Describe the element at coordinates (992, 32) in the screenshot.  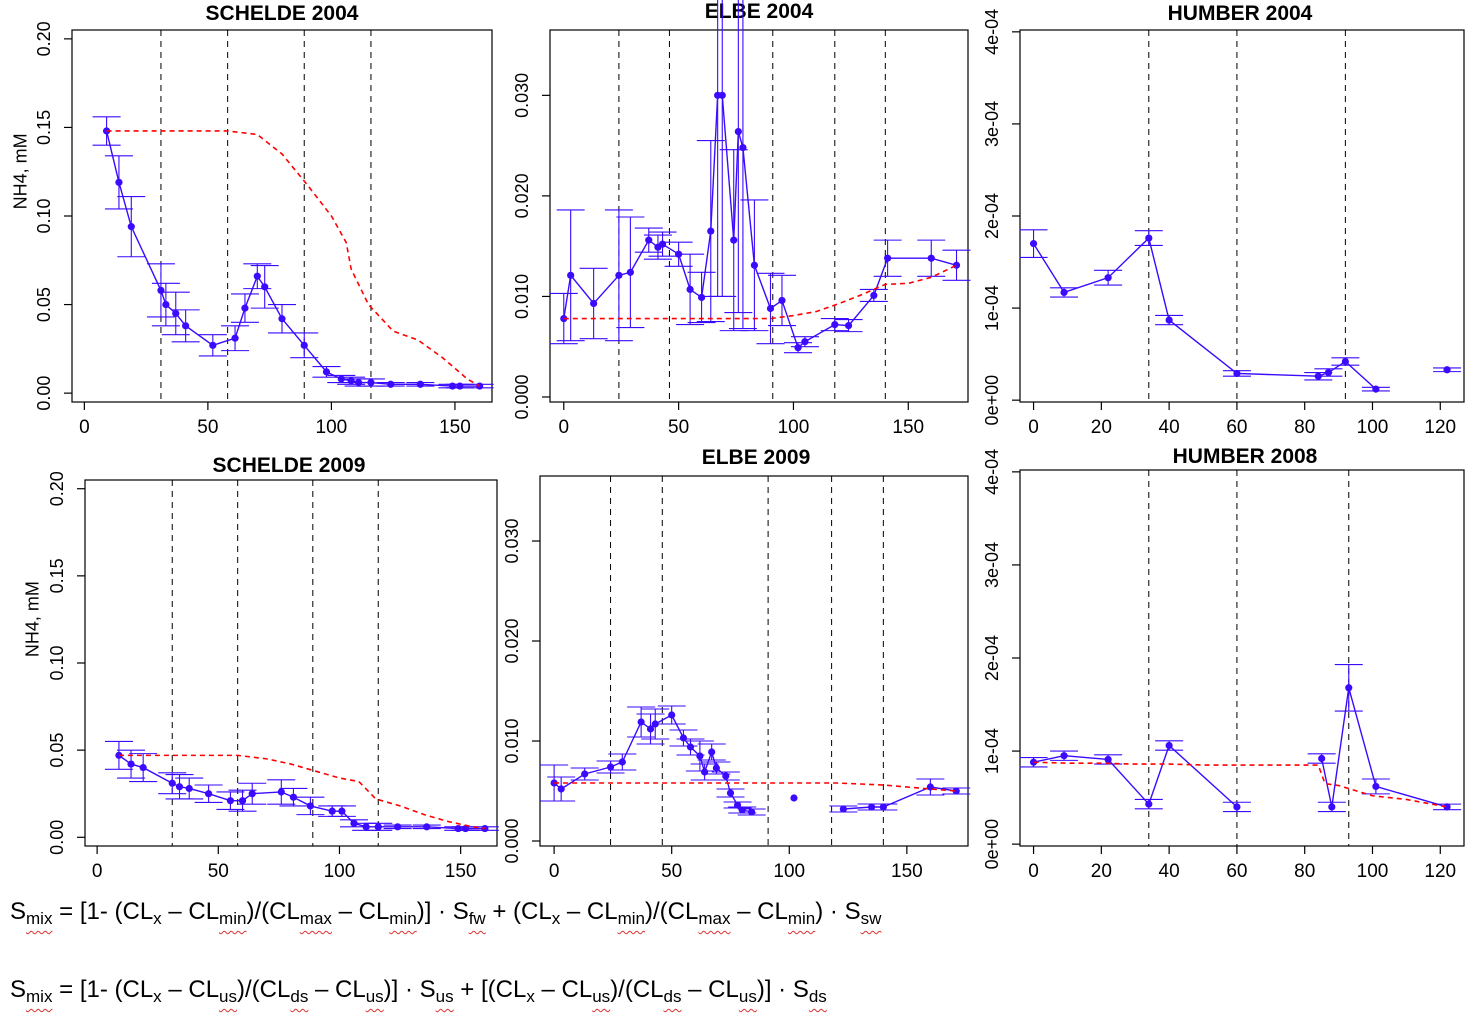
I see `y-tick-label: 4e-04` at that location.